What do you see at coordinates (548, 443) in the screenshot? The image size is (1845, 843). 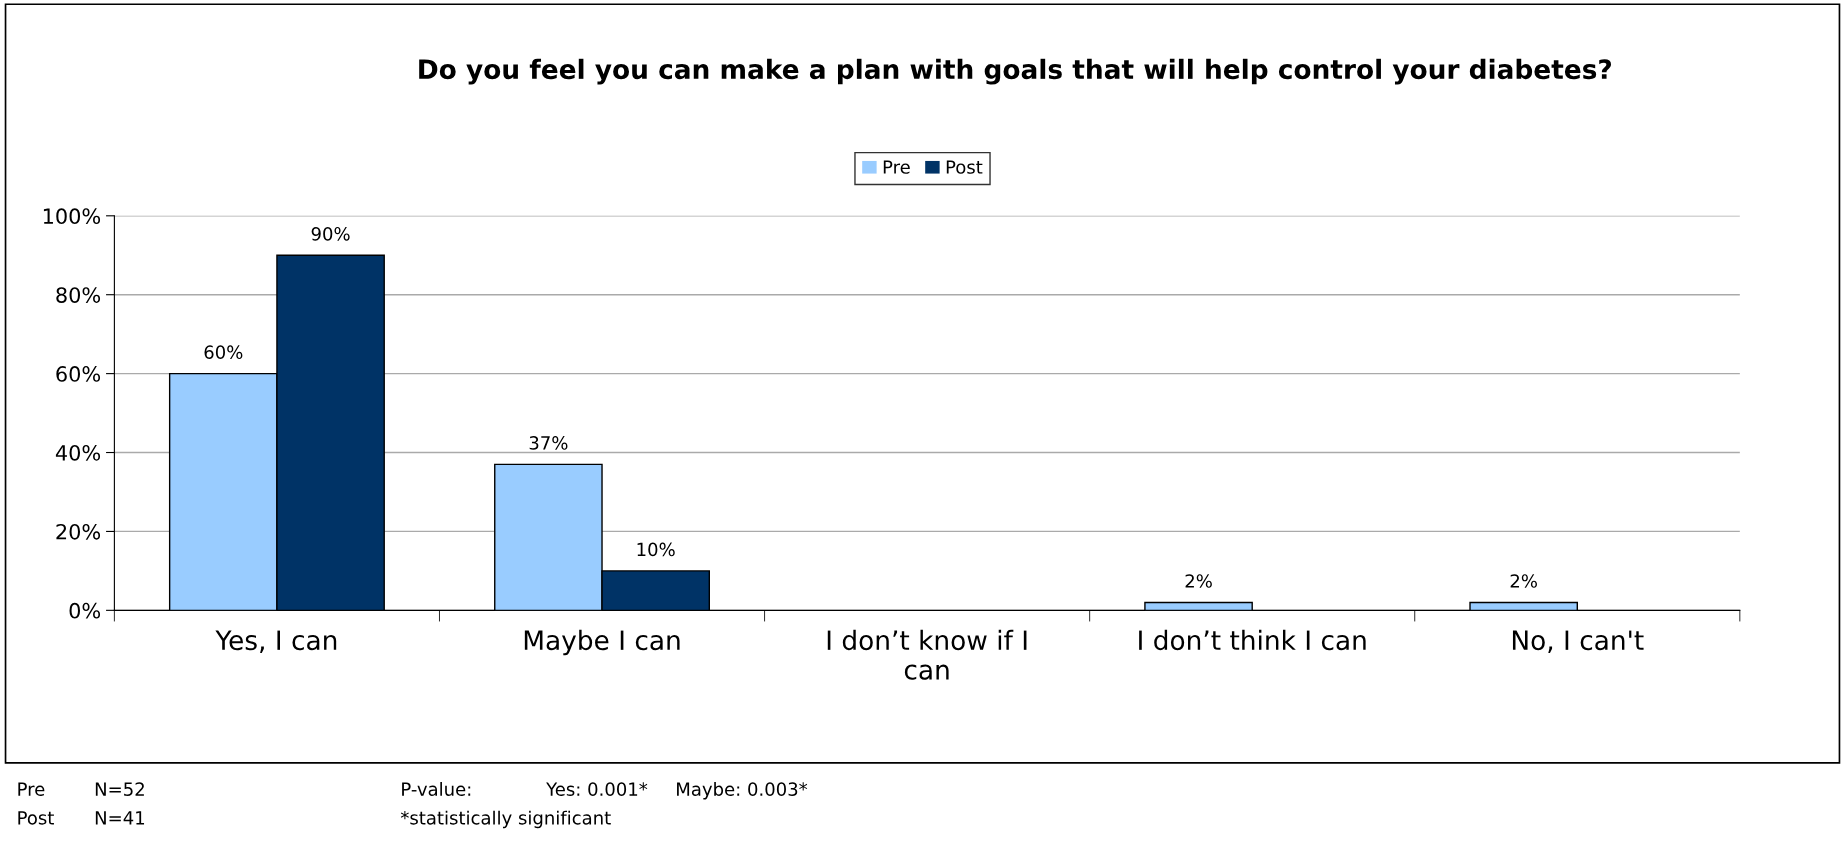 I see `data-label: 37%` at bounding box center [548, 443].